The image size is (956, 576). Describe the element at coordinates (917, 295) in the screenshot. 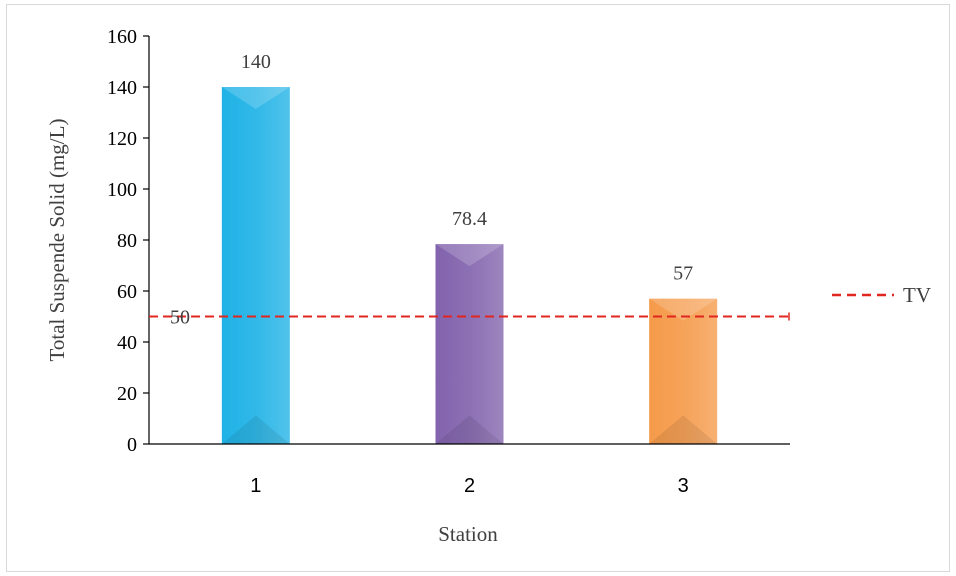

I see `legend-tv-label: TV` at that location.